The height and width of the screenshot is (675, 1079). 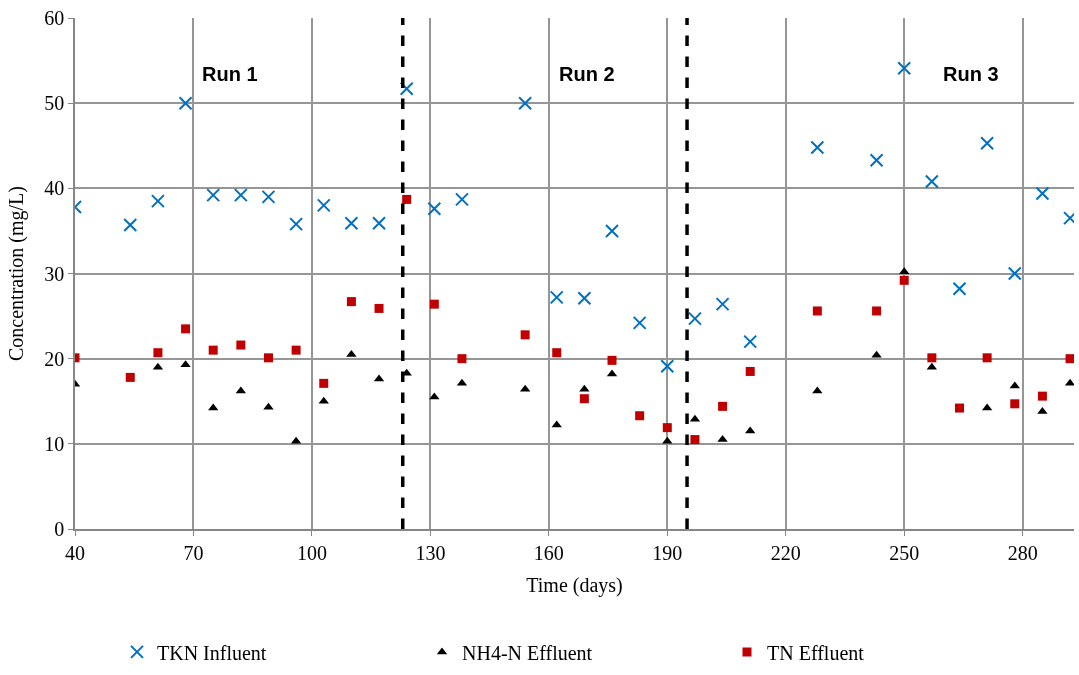 I want to click on x-tick-label: 220, so click(x=785, y=552).